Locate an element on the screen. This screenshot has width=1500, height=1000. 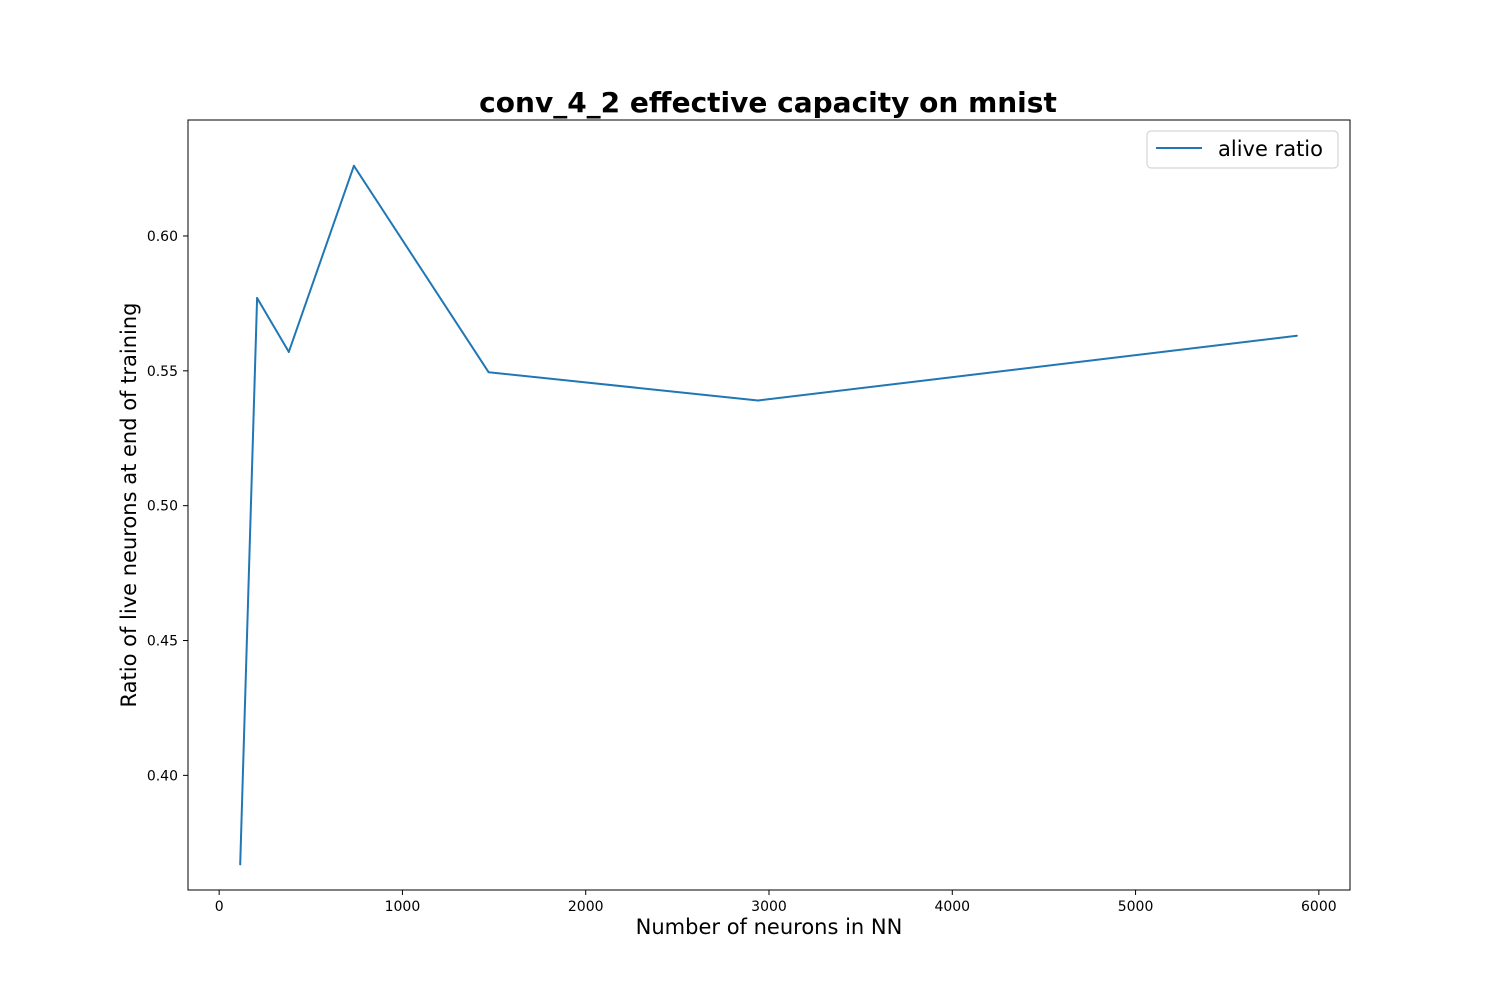
y-tick-label: 0.60 is located at coordinates (162, 237).